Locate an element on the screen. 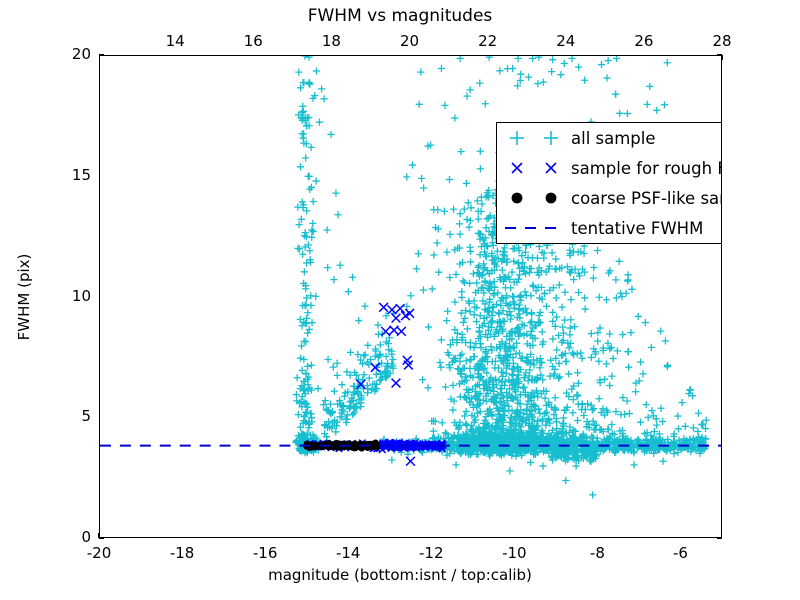 This screenshot has height=600, width=800. legend-item-all-sample: all sample is located at coordinates (609, 138).